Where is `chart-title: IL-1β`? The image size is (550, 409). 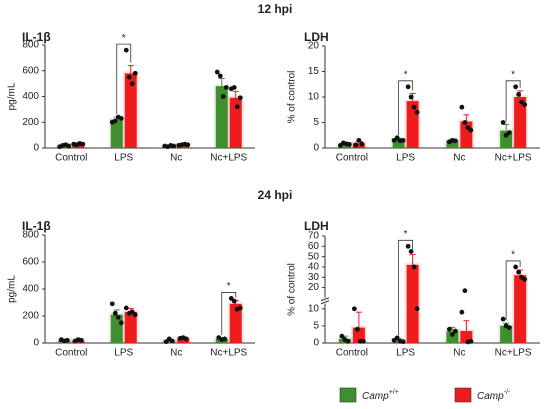 chart-title: IL-1β is located at coordinates (36, 37).